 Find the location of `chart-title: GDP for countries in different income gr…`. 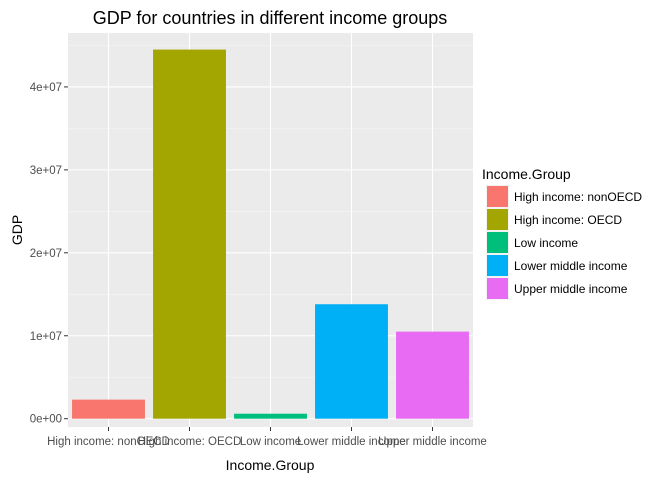

chart-title: GDP for countries in different income gr… is located at coordinates (270, 18).